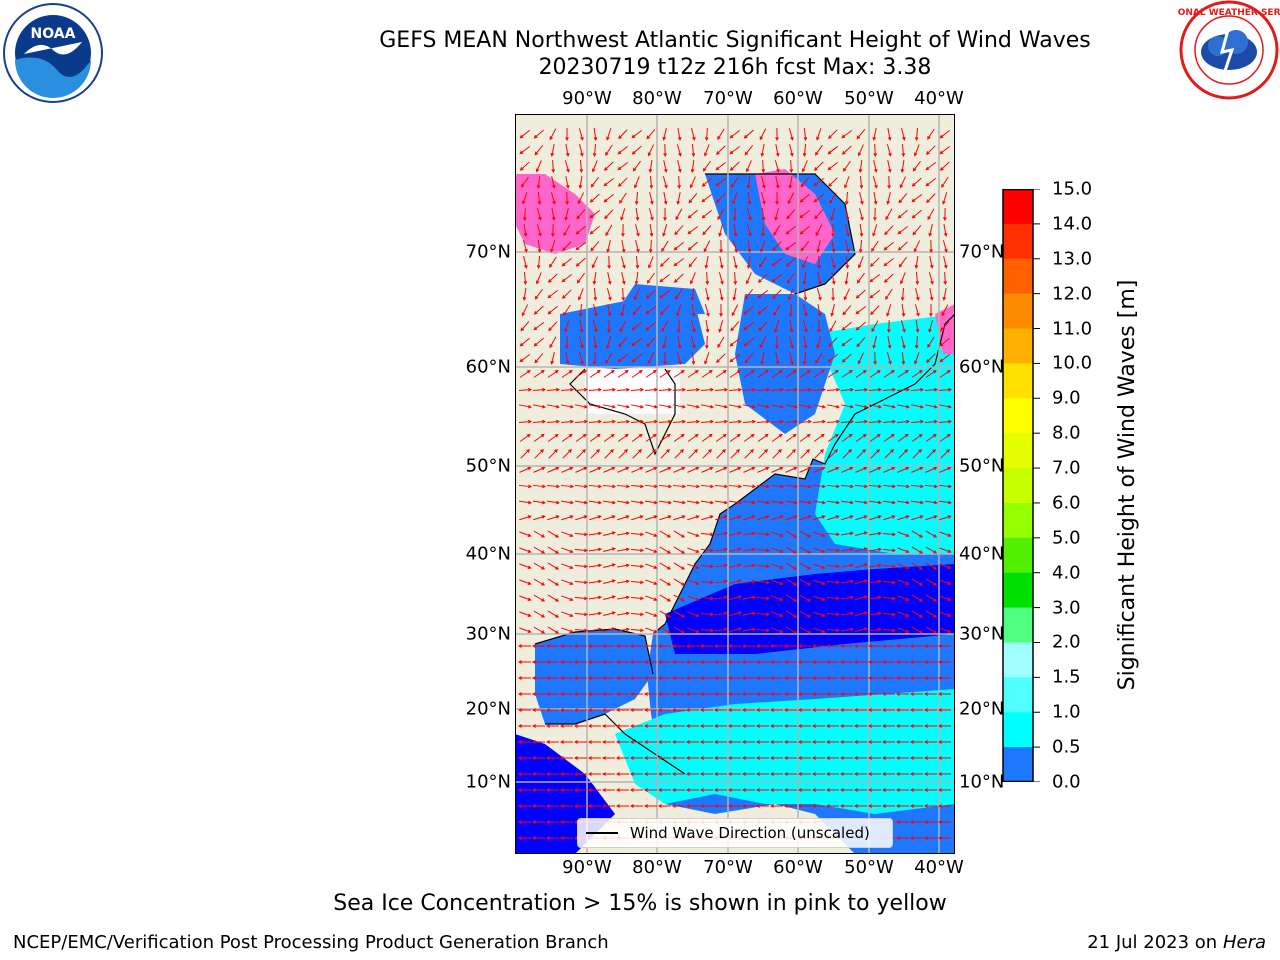 This screenshot has width=1280, height=960. What do you see at coordinates (660, 299) in the screenshot?
I see `ocean-hudson-strait` at bounding box center [660, 299].